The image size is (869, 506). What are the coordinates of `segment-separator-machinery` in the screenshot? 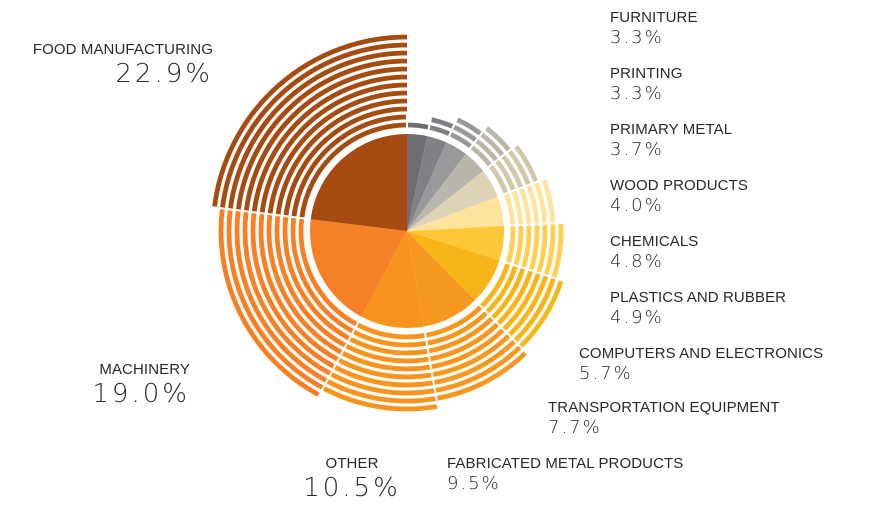 It's located at (336, 363).